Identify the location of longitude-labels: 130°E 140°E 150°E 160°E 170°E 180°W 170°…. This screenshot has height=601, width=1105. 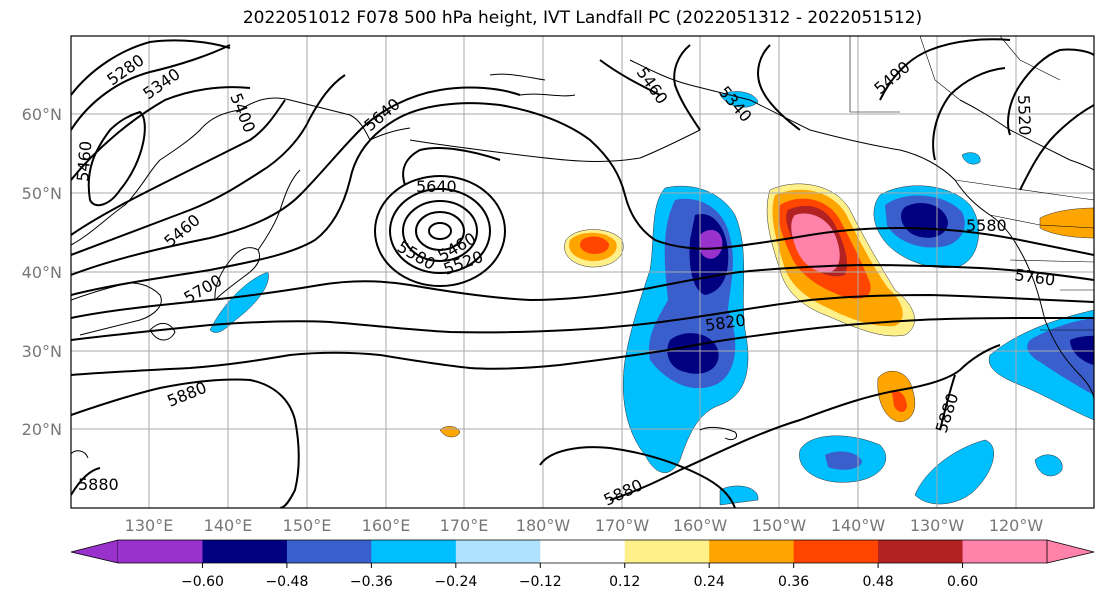
(584, 525).